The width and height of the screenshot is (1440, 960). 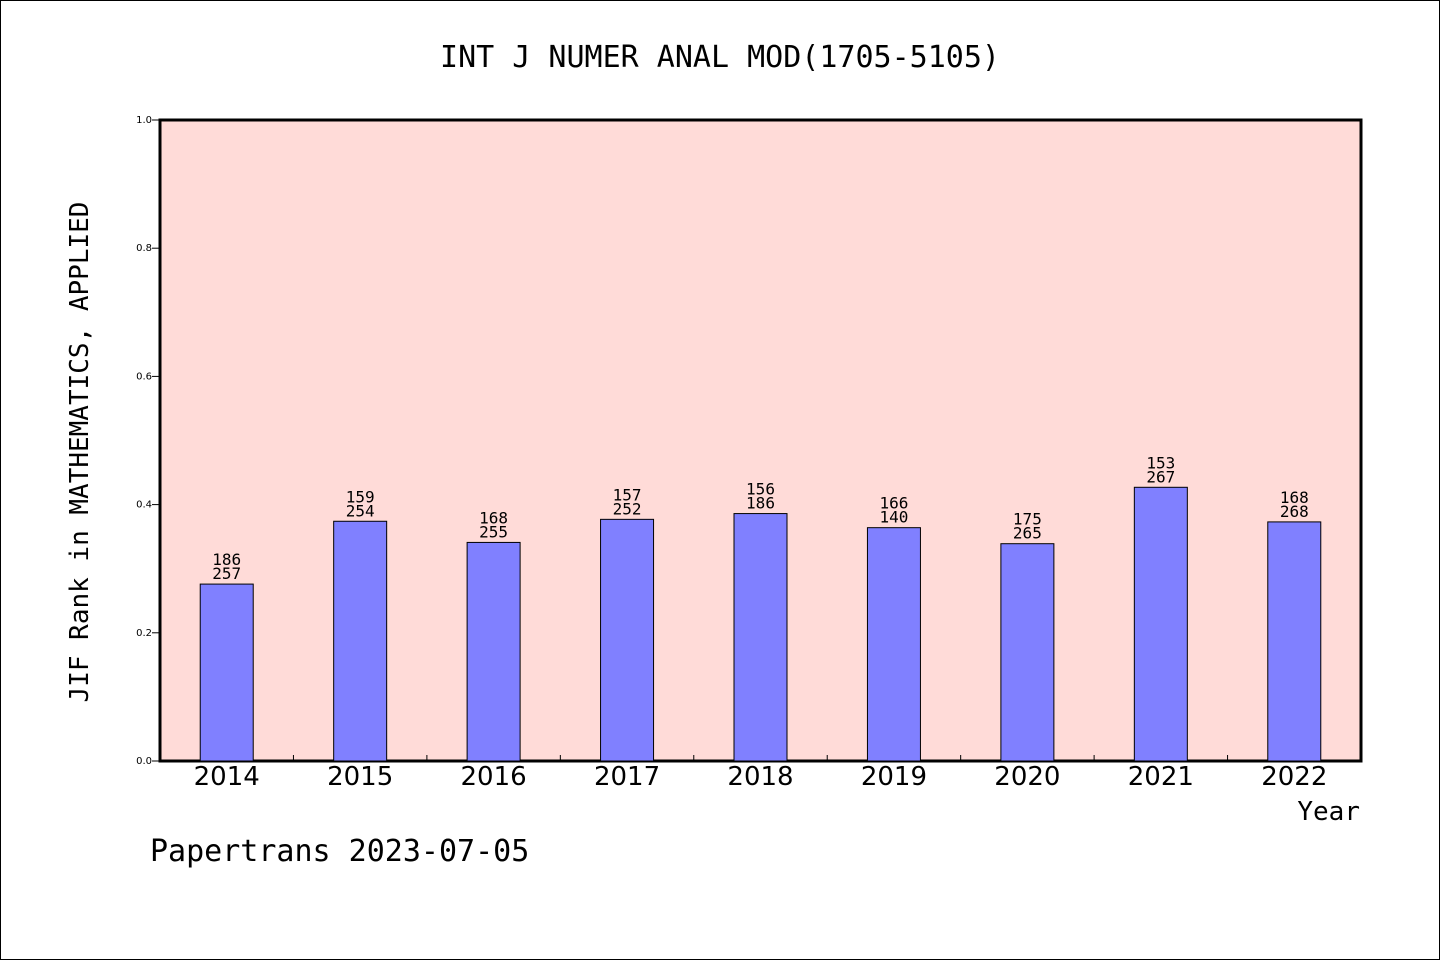 I want to click on bar-2016, so click(x=493, y=651).